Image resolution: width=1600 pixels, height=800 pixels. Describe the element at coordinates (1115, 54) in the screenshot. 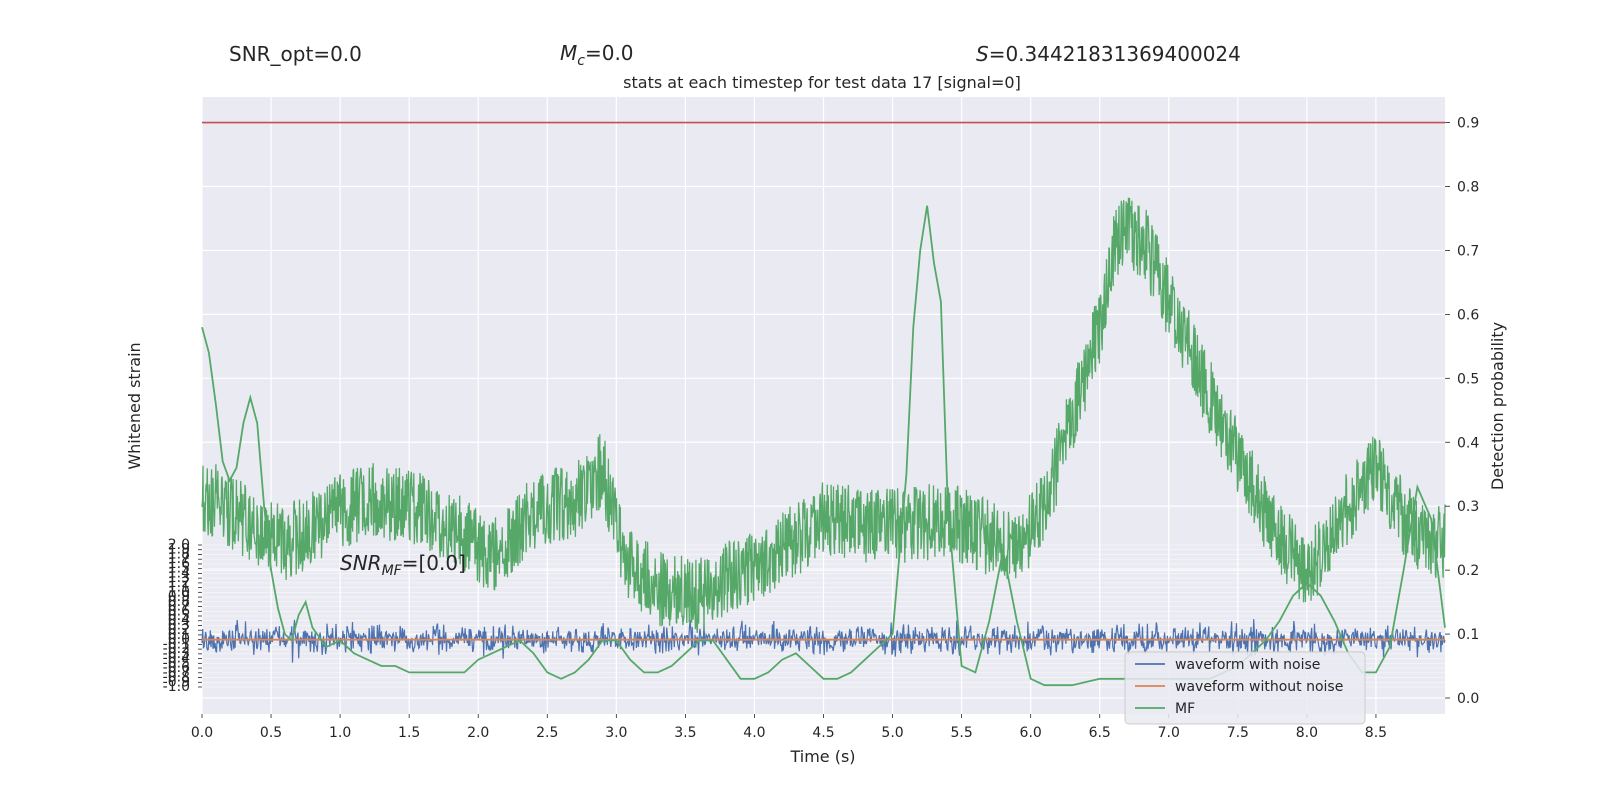

I see `header-s-value: =0.34421831369400024` at that location.